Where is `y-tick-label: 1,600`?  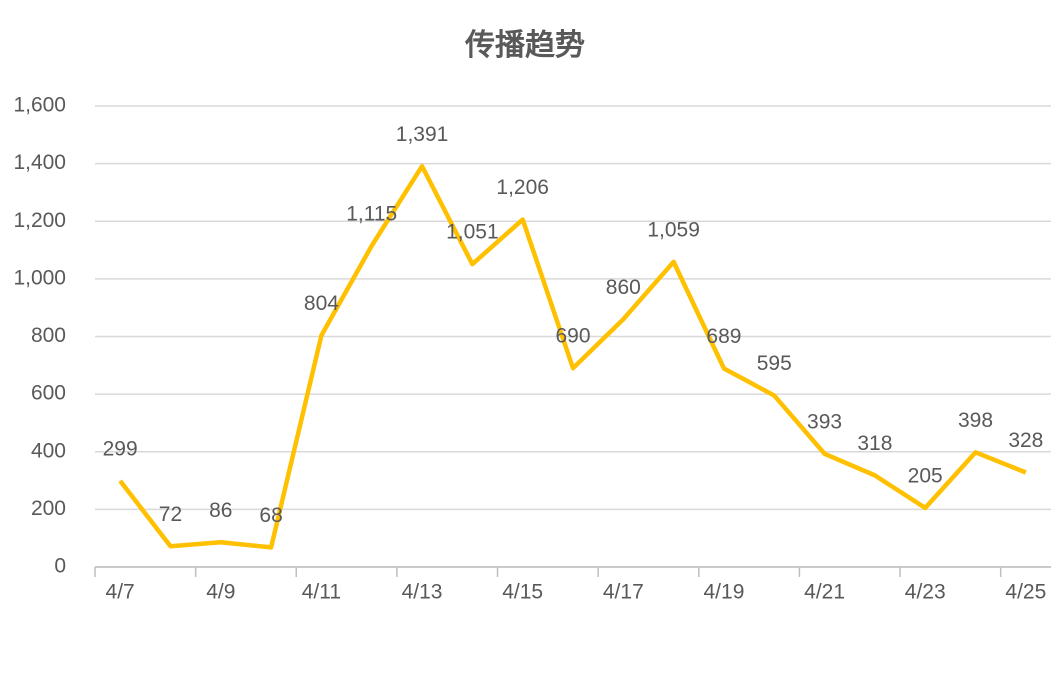 y-tick-label: 1,600 is located at coordinates (39, 105).